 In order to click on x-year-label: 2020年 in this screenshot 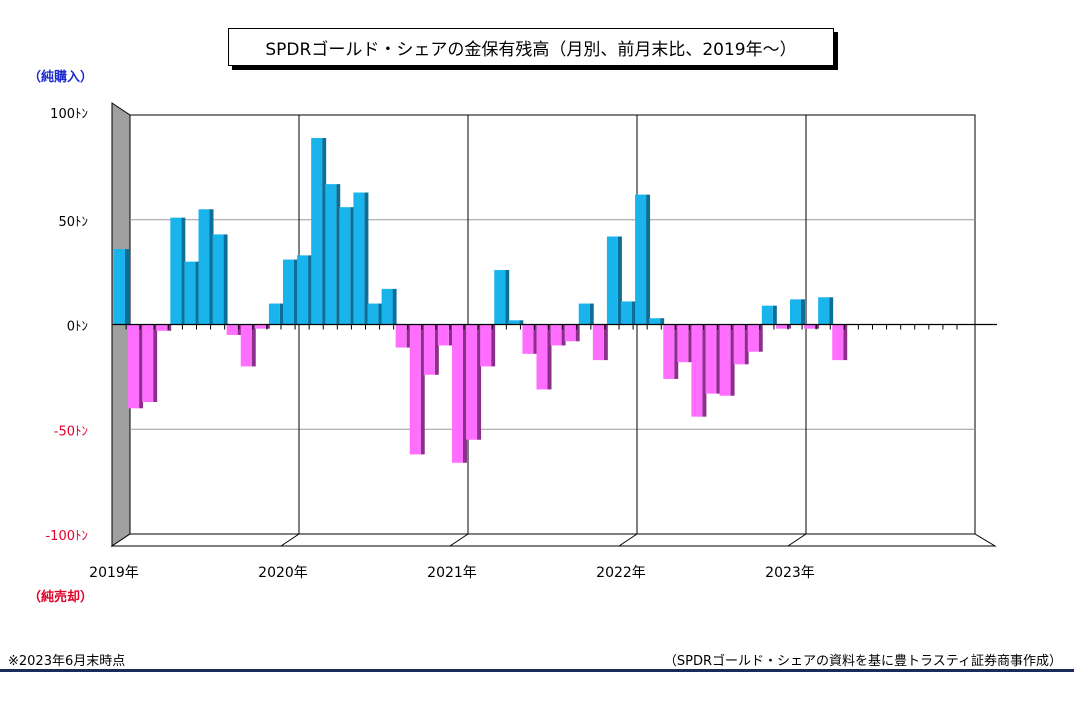, I will do `click(283, 573)`.